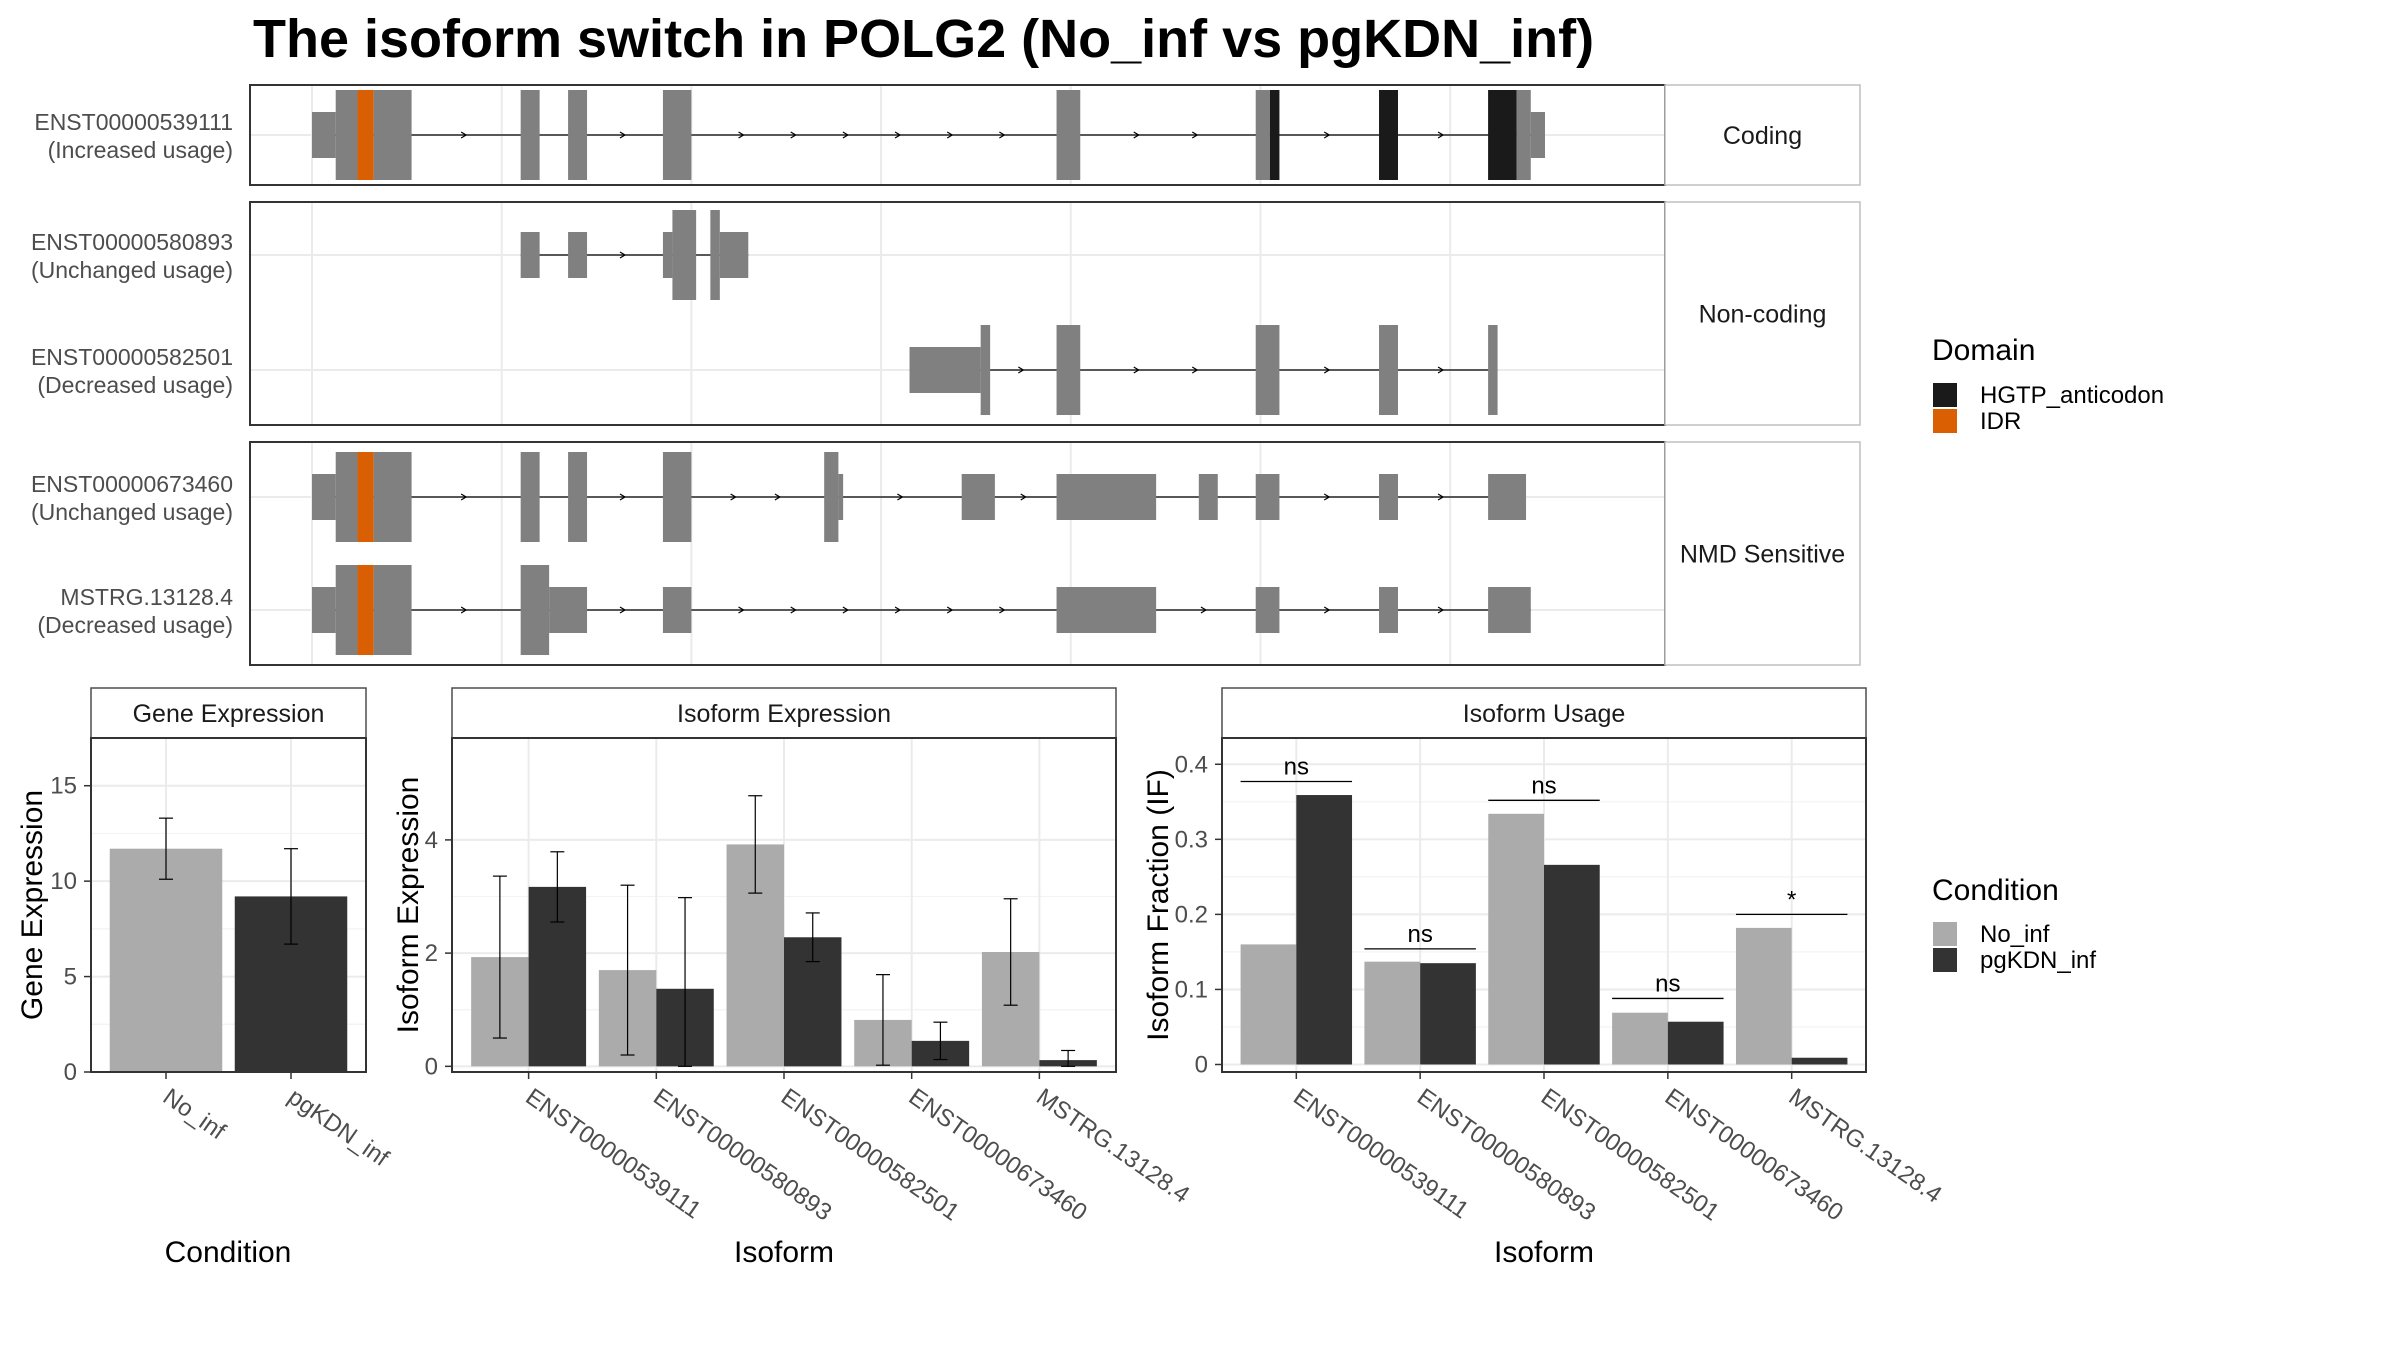 The height and width of the screenshot is (1350, 2400). What do you see at coordinates (1995, 890) in the screenshot?
I see `condition-legend-title: Condition` at bounding box center [1995, 890].